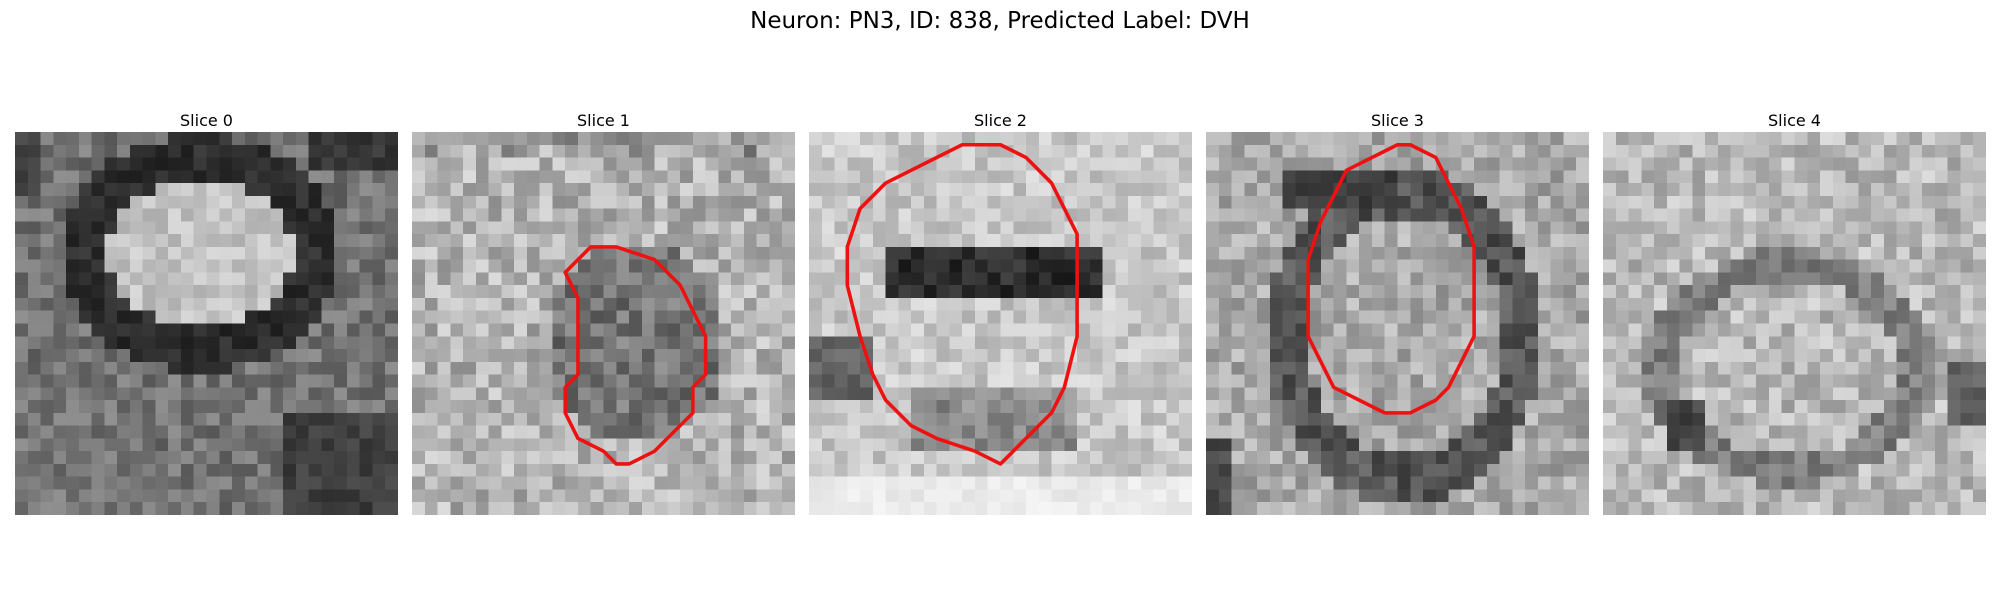 The height and width of the screenshot is (600, 2000). Describe the element at coordinates (1397, 120) in the screenshot. I see `slice-title: Slice 3` at that location.